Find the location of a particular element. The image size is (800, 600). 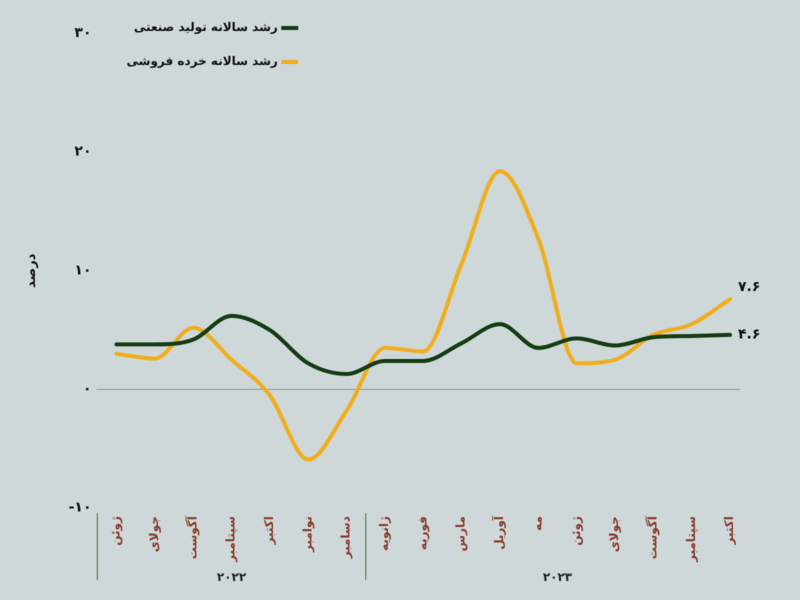

data-label: ۷.۶ is located at coordinates (749, 286).